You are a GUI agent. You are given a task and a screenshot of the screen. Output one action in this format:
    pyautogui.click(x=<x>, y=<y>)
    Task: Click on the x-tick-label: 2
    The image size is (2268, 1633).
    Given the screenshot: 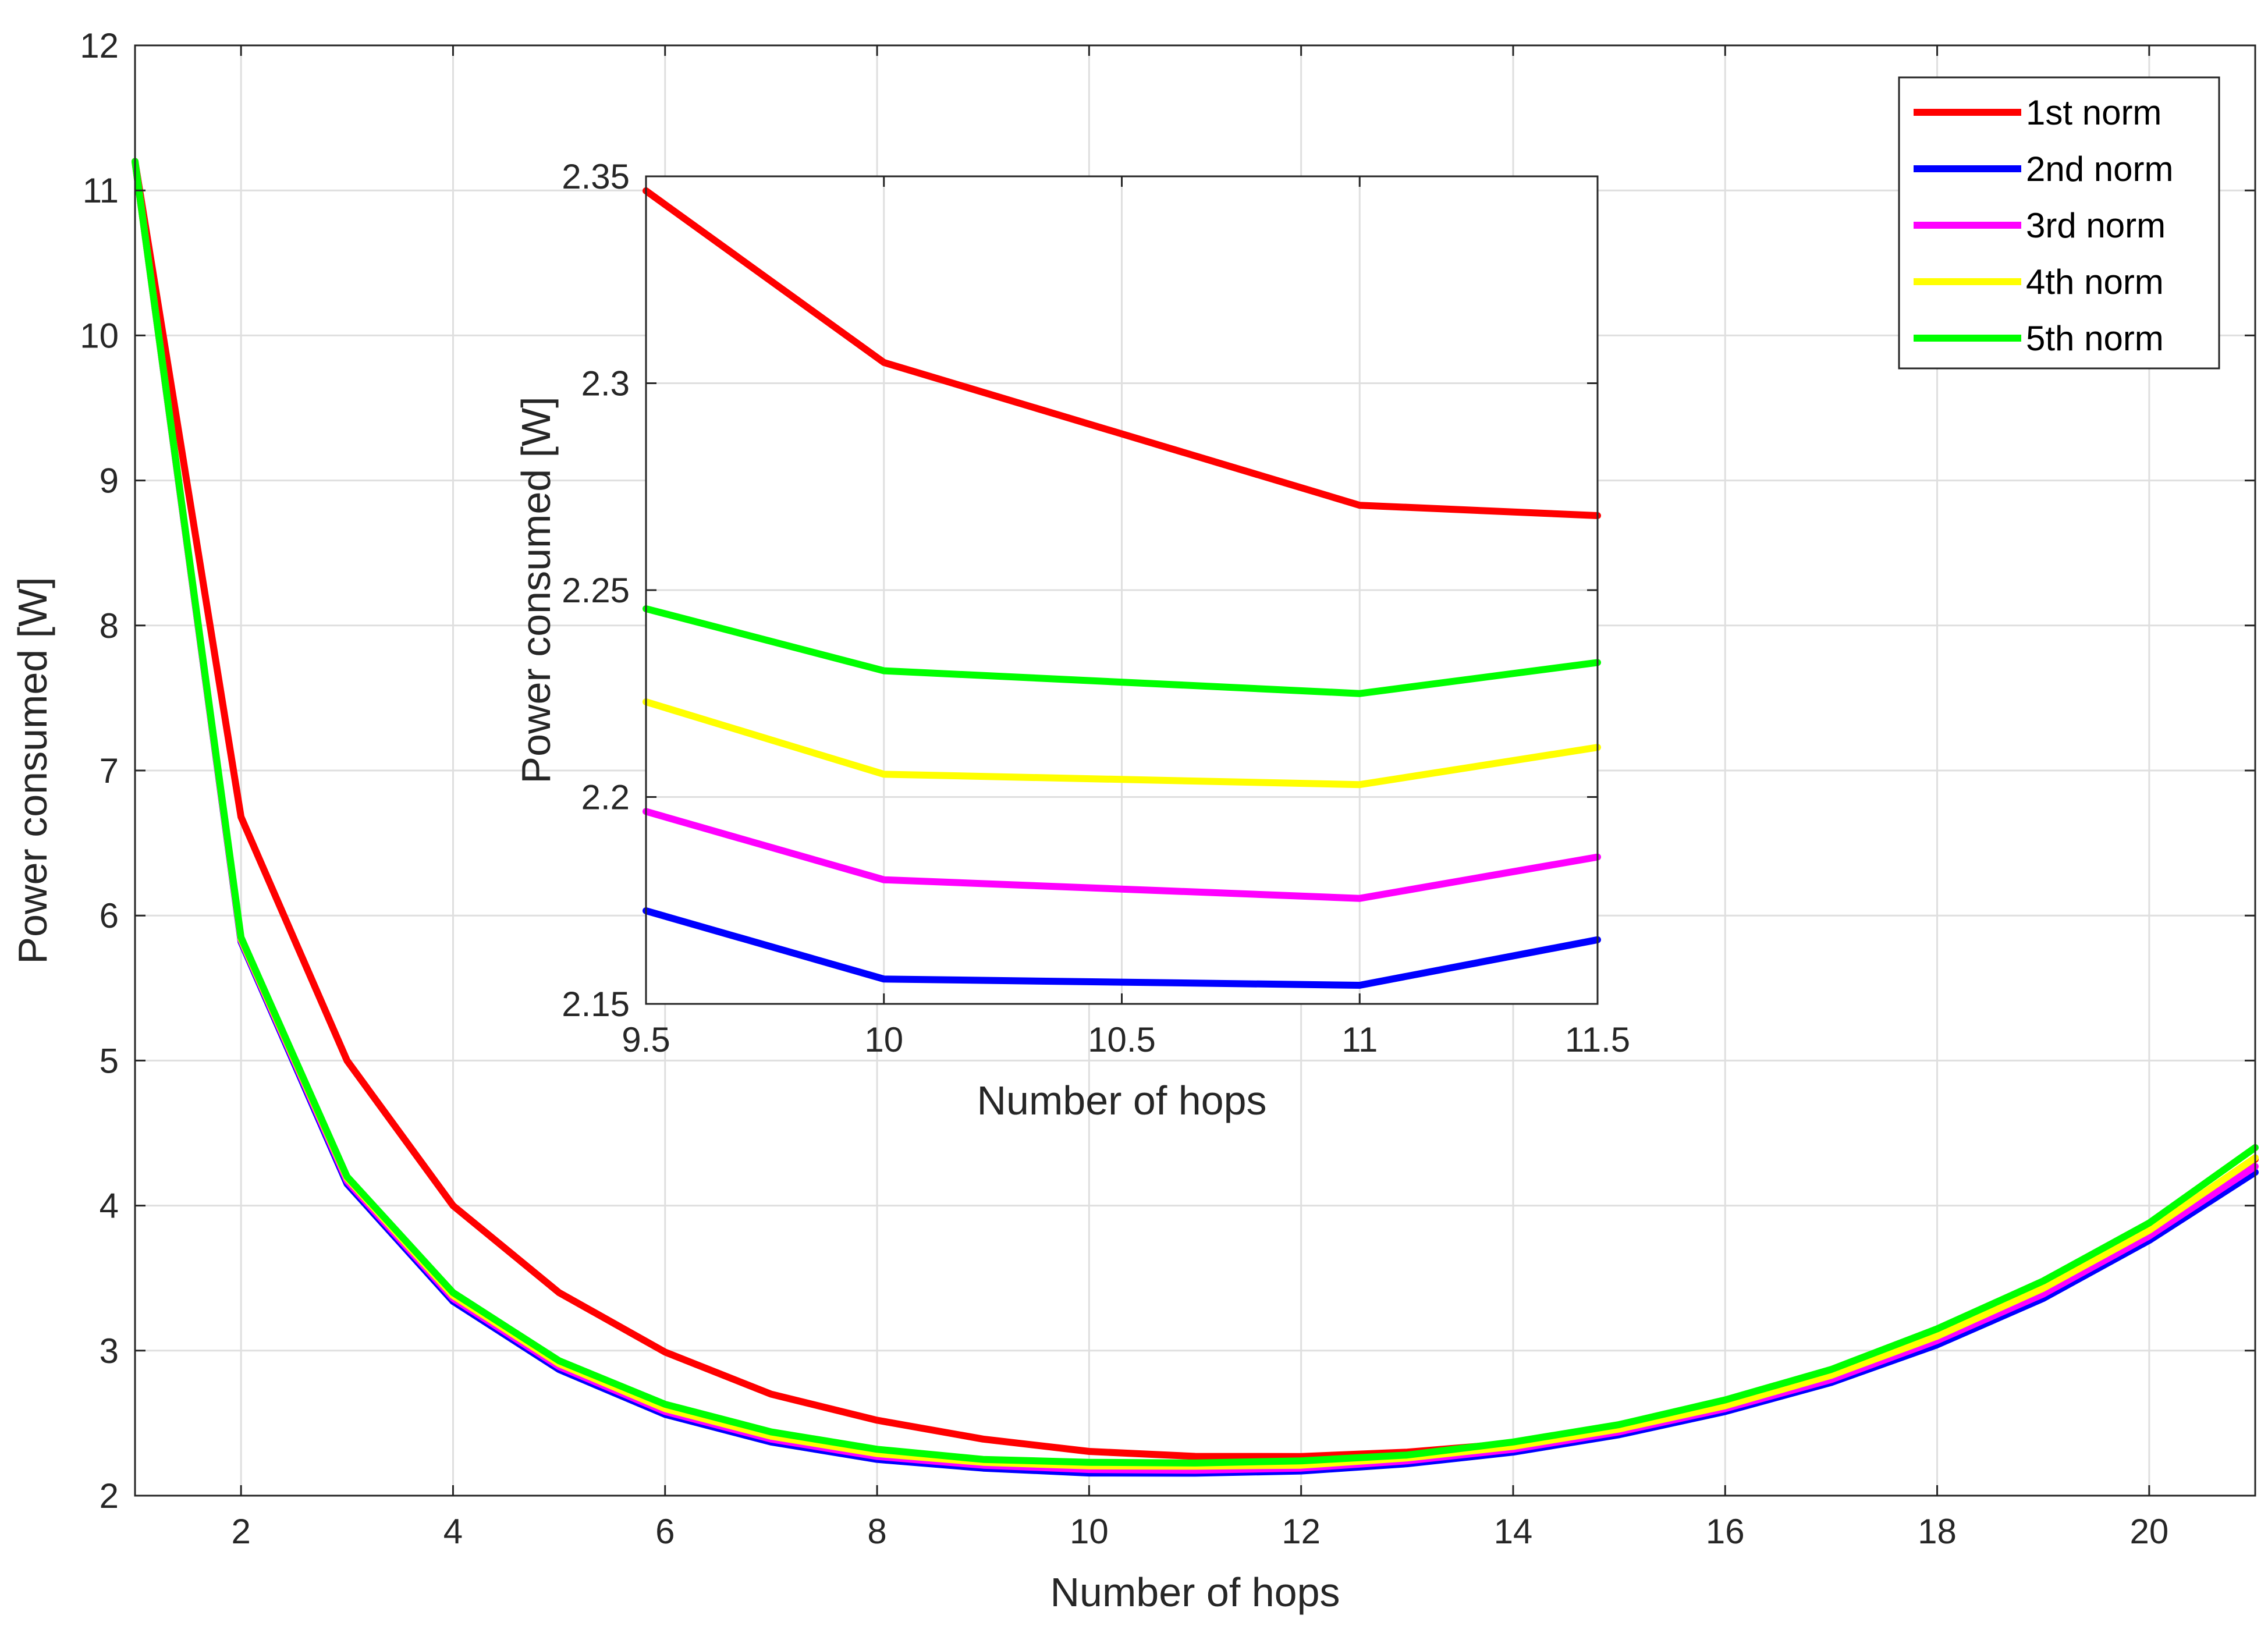 What is the action you would take?
    pyautogui.click(x=240, y=1531)
    